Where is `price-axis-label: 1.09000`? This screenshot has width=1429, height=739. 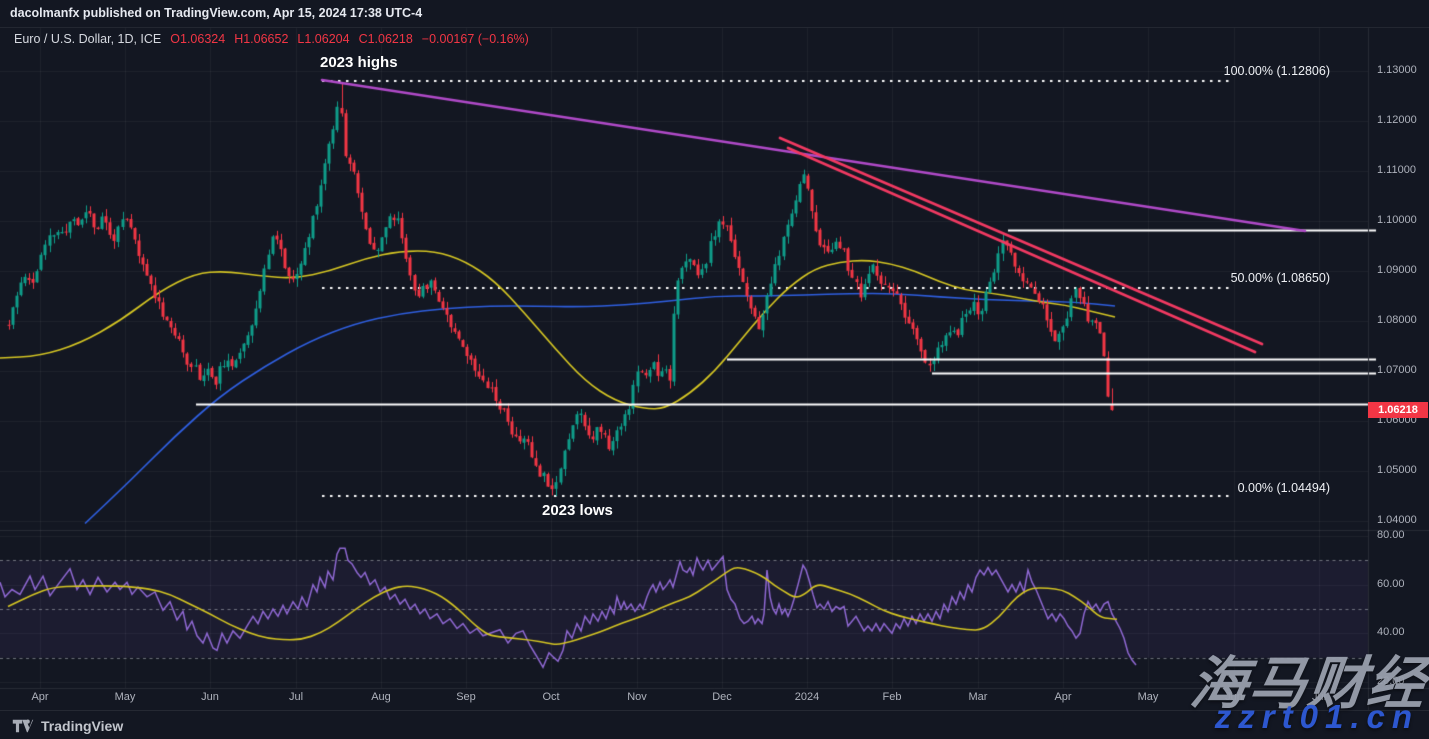 price-axis-label: 1.09000 is located at coordinates (1397, 270).